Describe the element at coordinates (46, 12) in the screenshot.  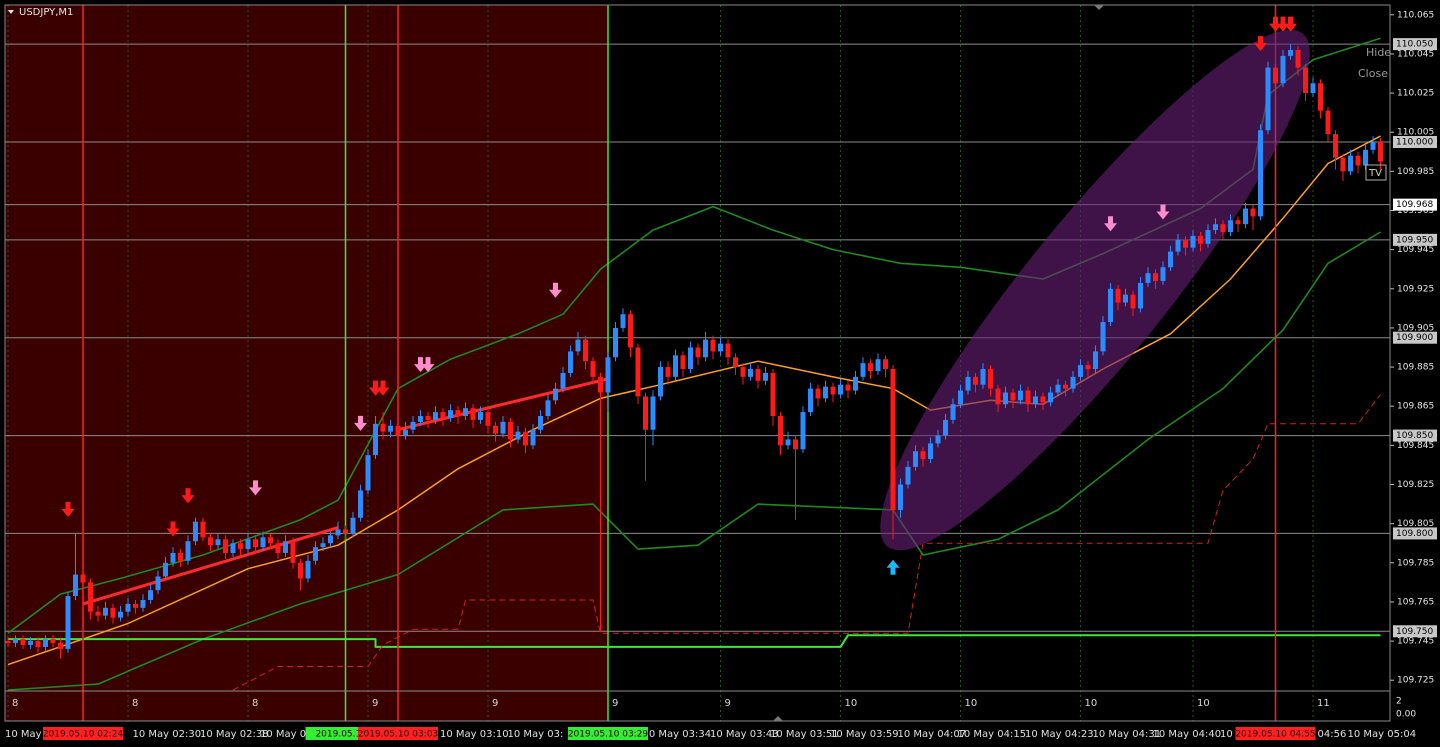
I see `chart-title: USDJPY,M1` at that location.